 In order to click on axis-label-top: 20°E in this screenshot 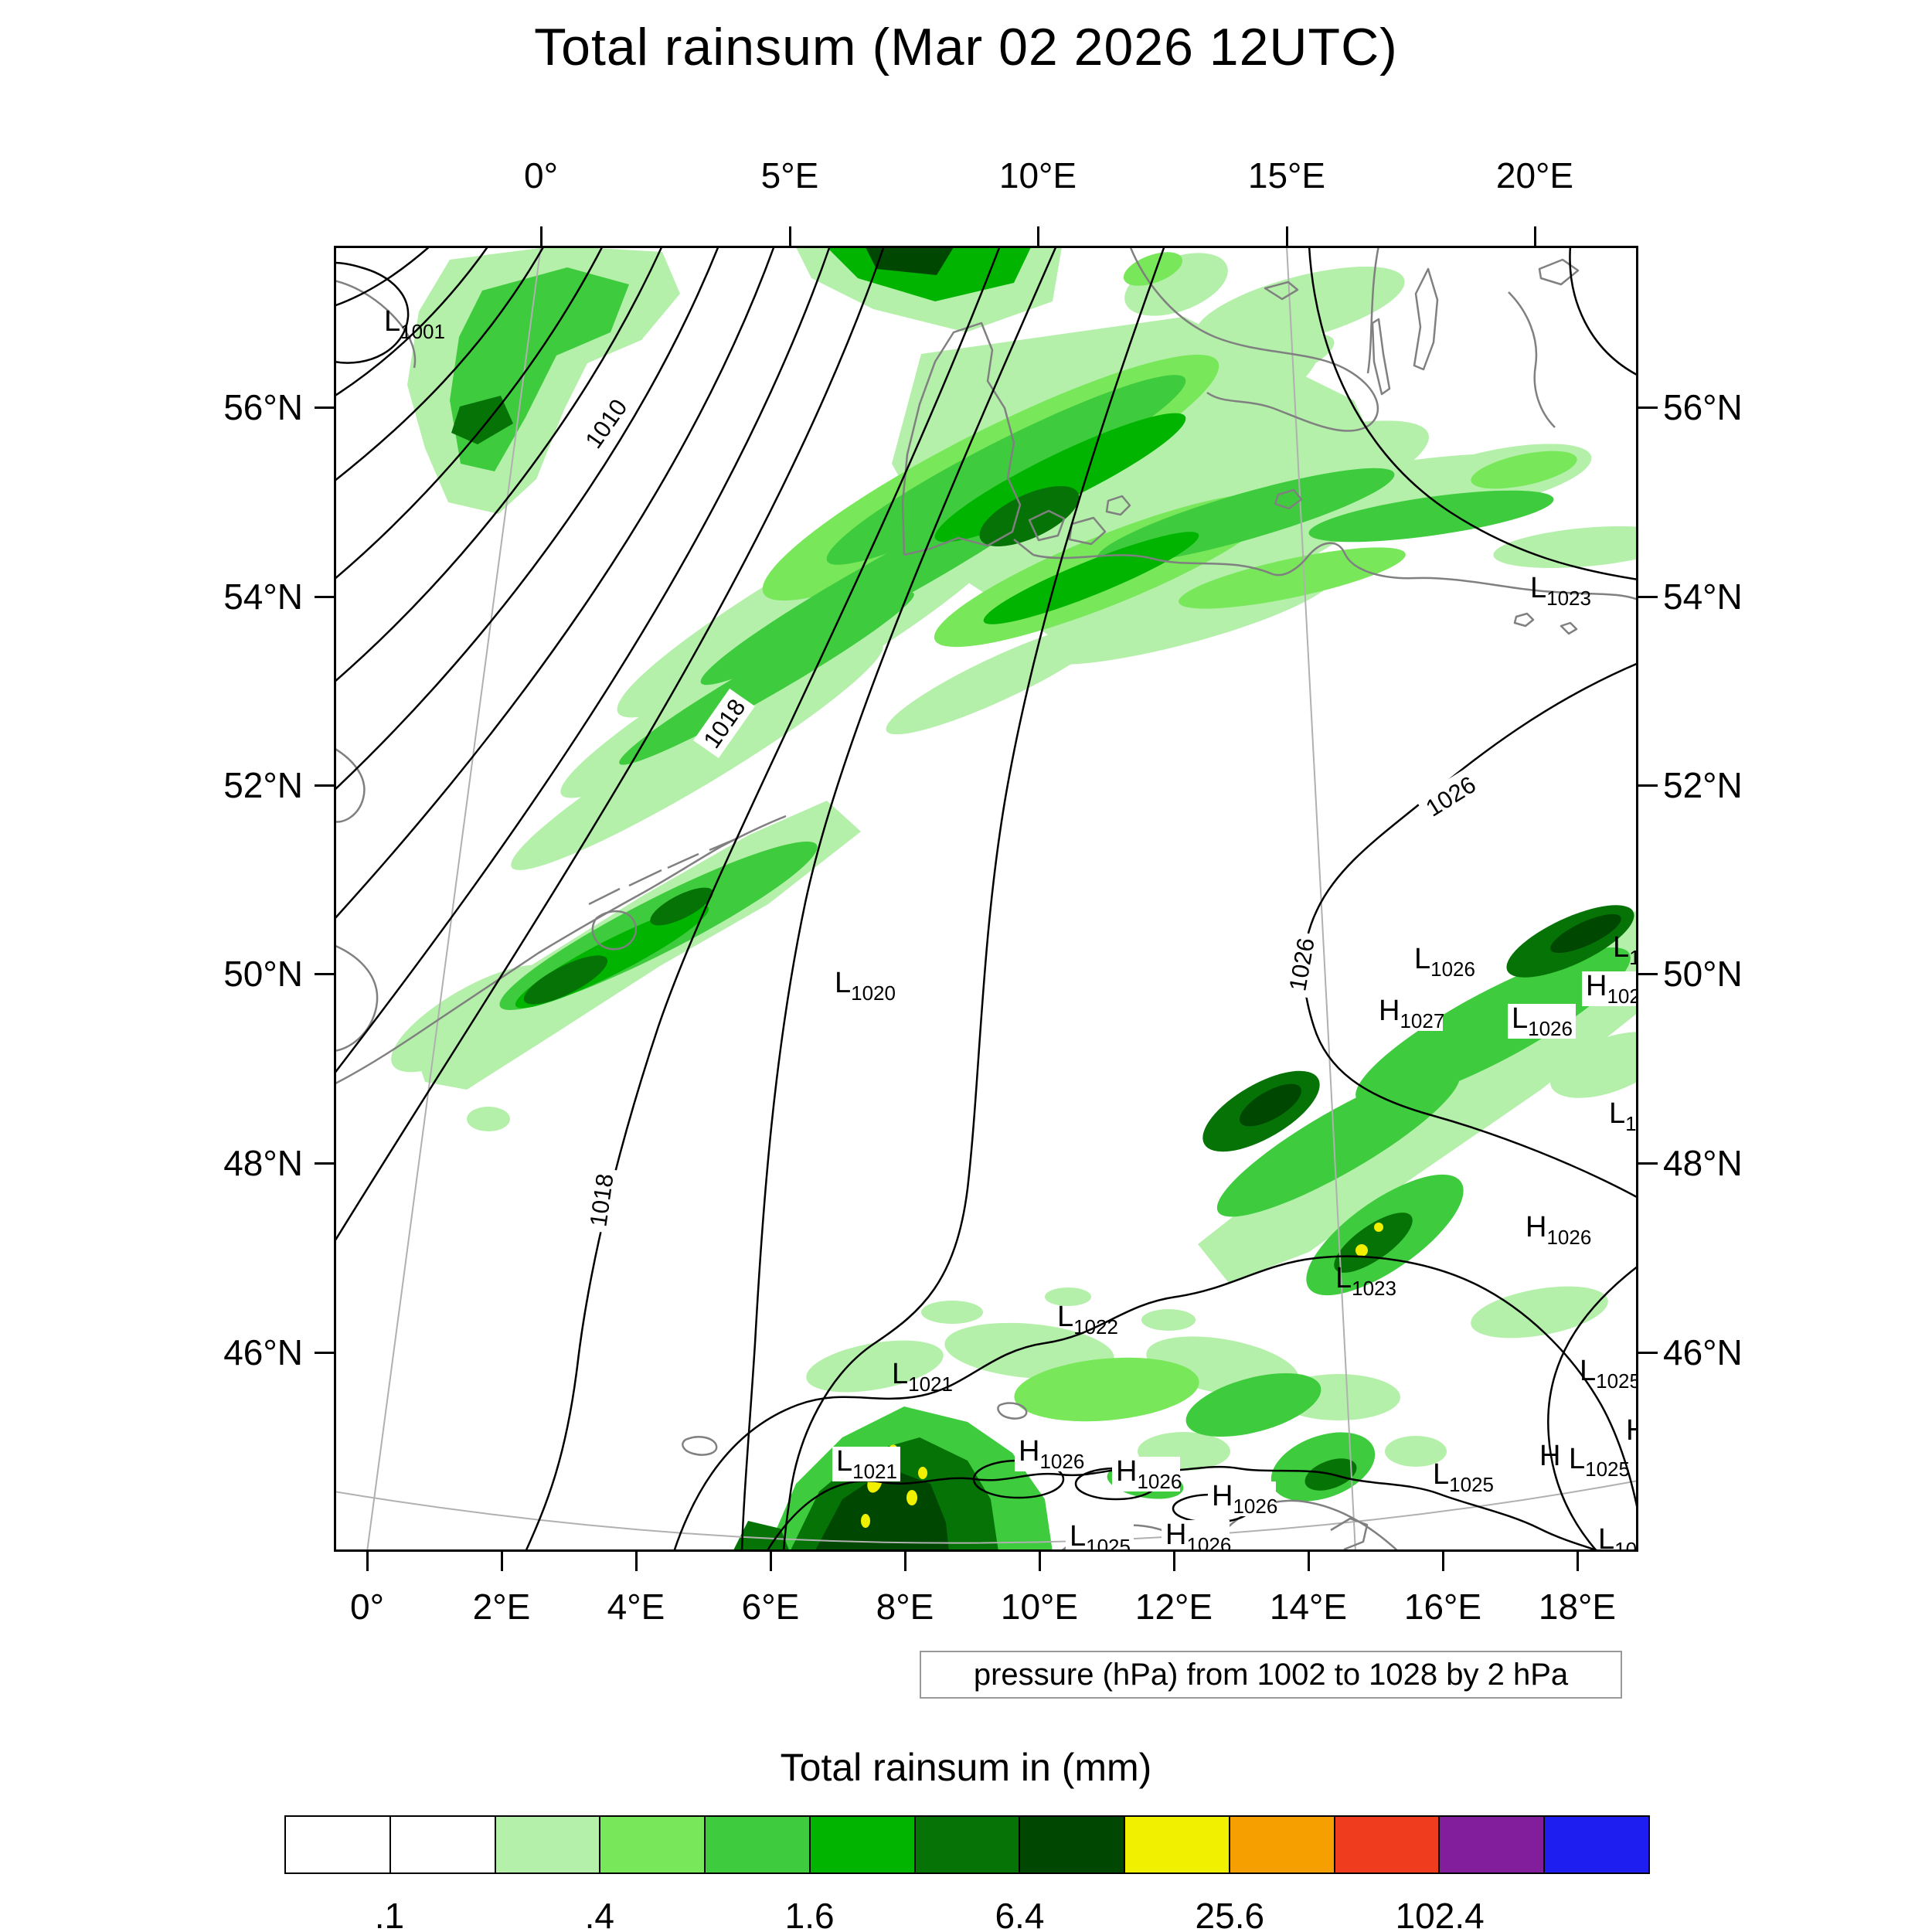, I will do `click(1534, 176)`.